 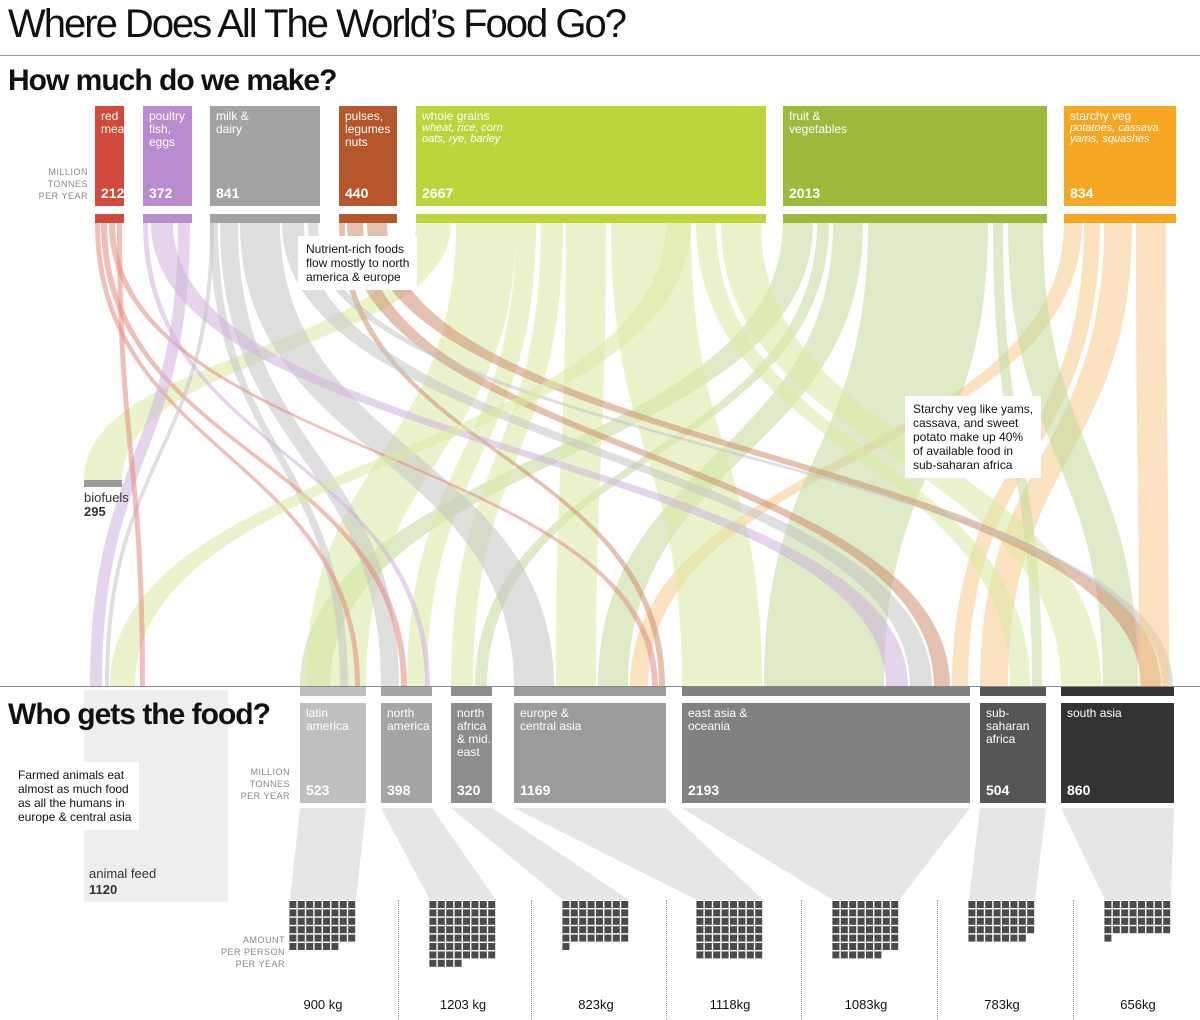 I want to click on region-south-asia: south asia 860, so click(x=1117, y=753).